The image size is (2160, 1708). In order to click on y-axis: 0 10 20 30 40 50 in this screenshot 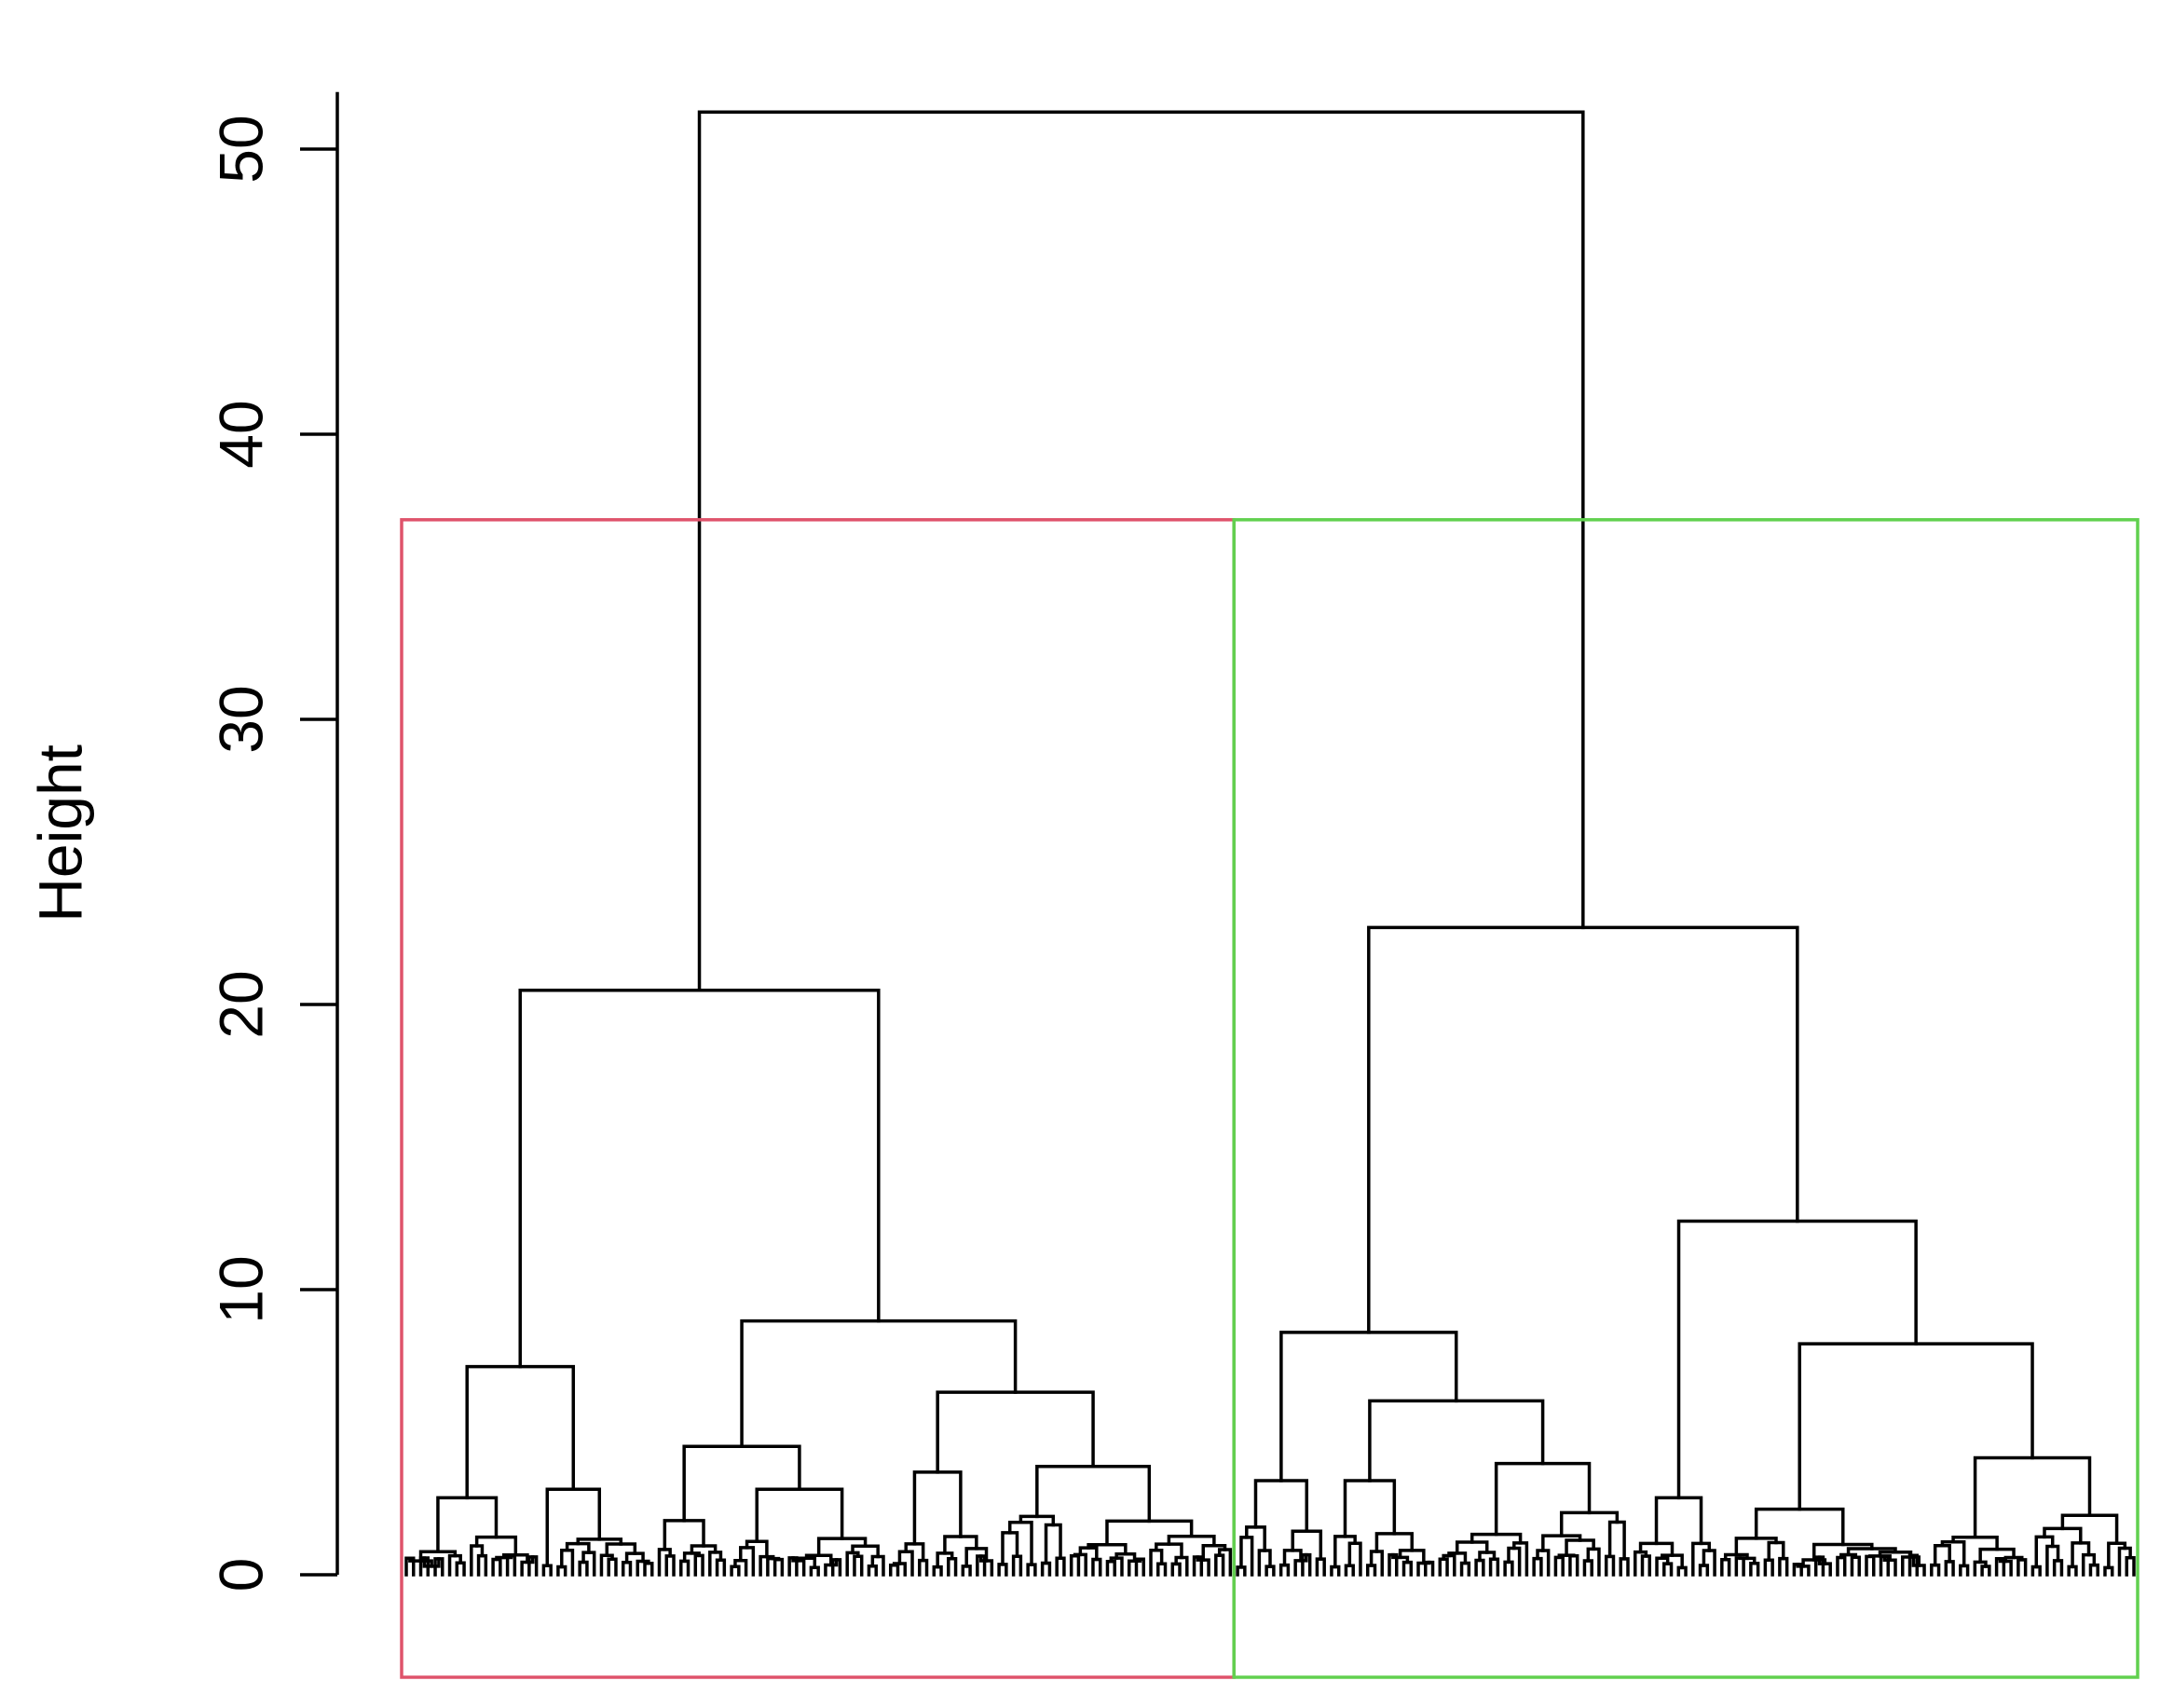, I will do `click(272, 841)`.